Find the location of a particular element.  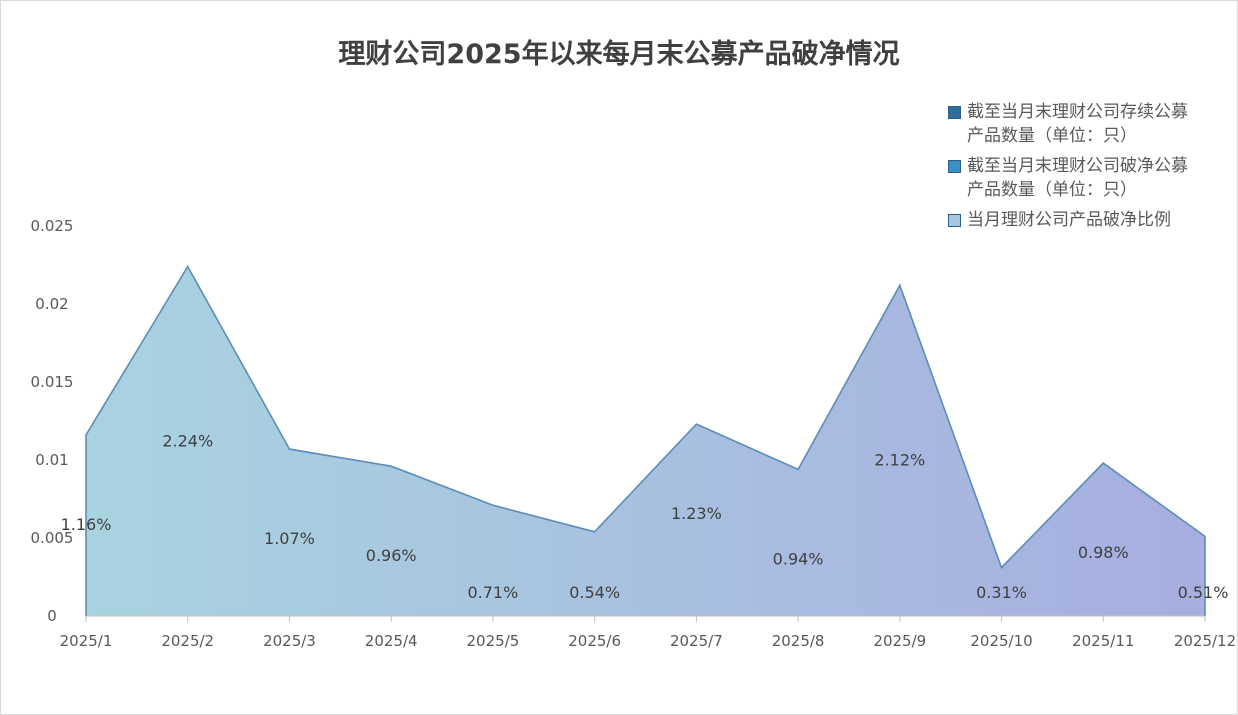

x-tick-label: 2025/4 is located at coordinates (391, 641).